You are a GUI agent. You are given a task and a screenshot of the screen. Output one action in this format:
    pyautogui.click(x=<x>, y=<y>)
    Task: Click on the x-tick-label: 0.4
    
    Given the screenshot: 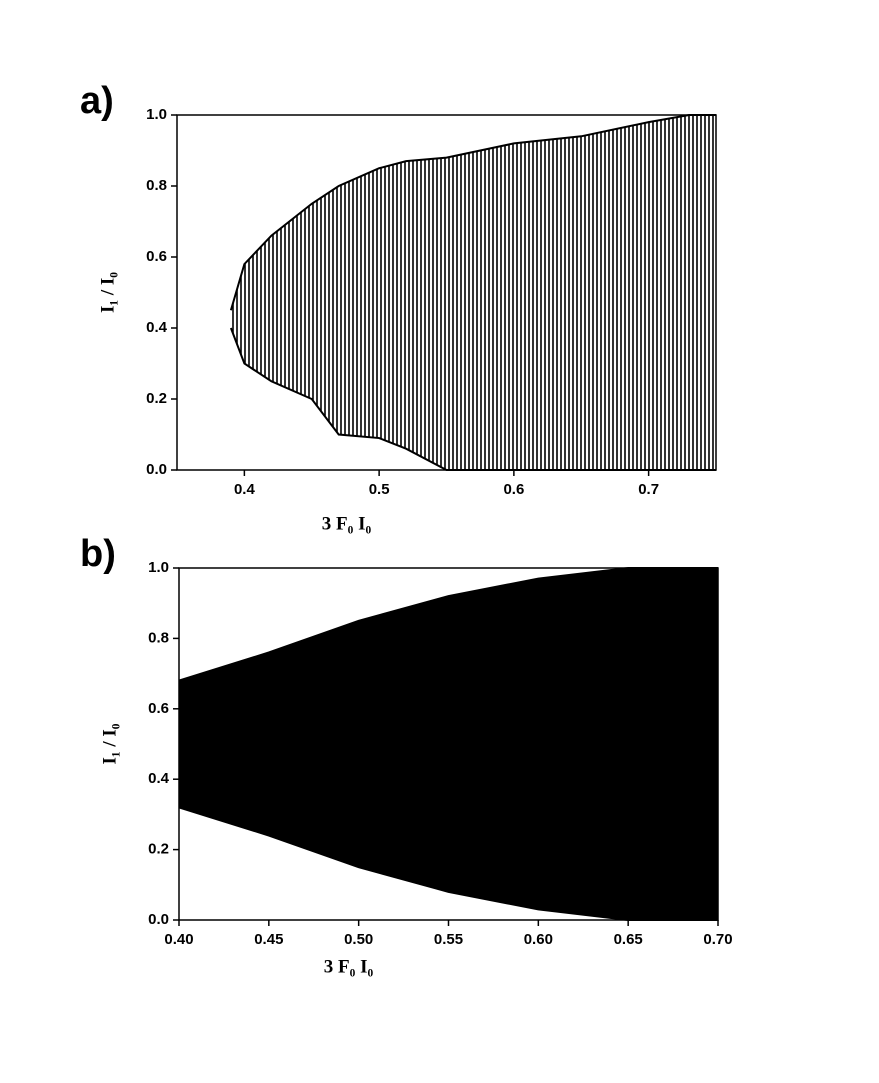 What is the action you would take?
    pyautogui.click(x=245, y=489)
    